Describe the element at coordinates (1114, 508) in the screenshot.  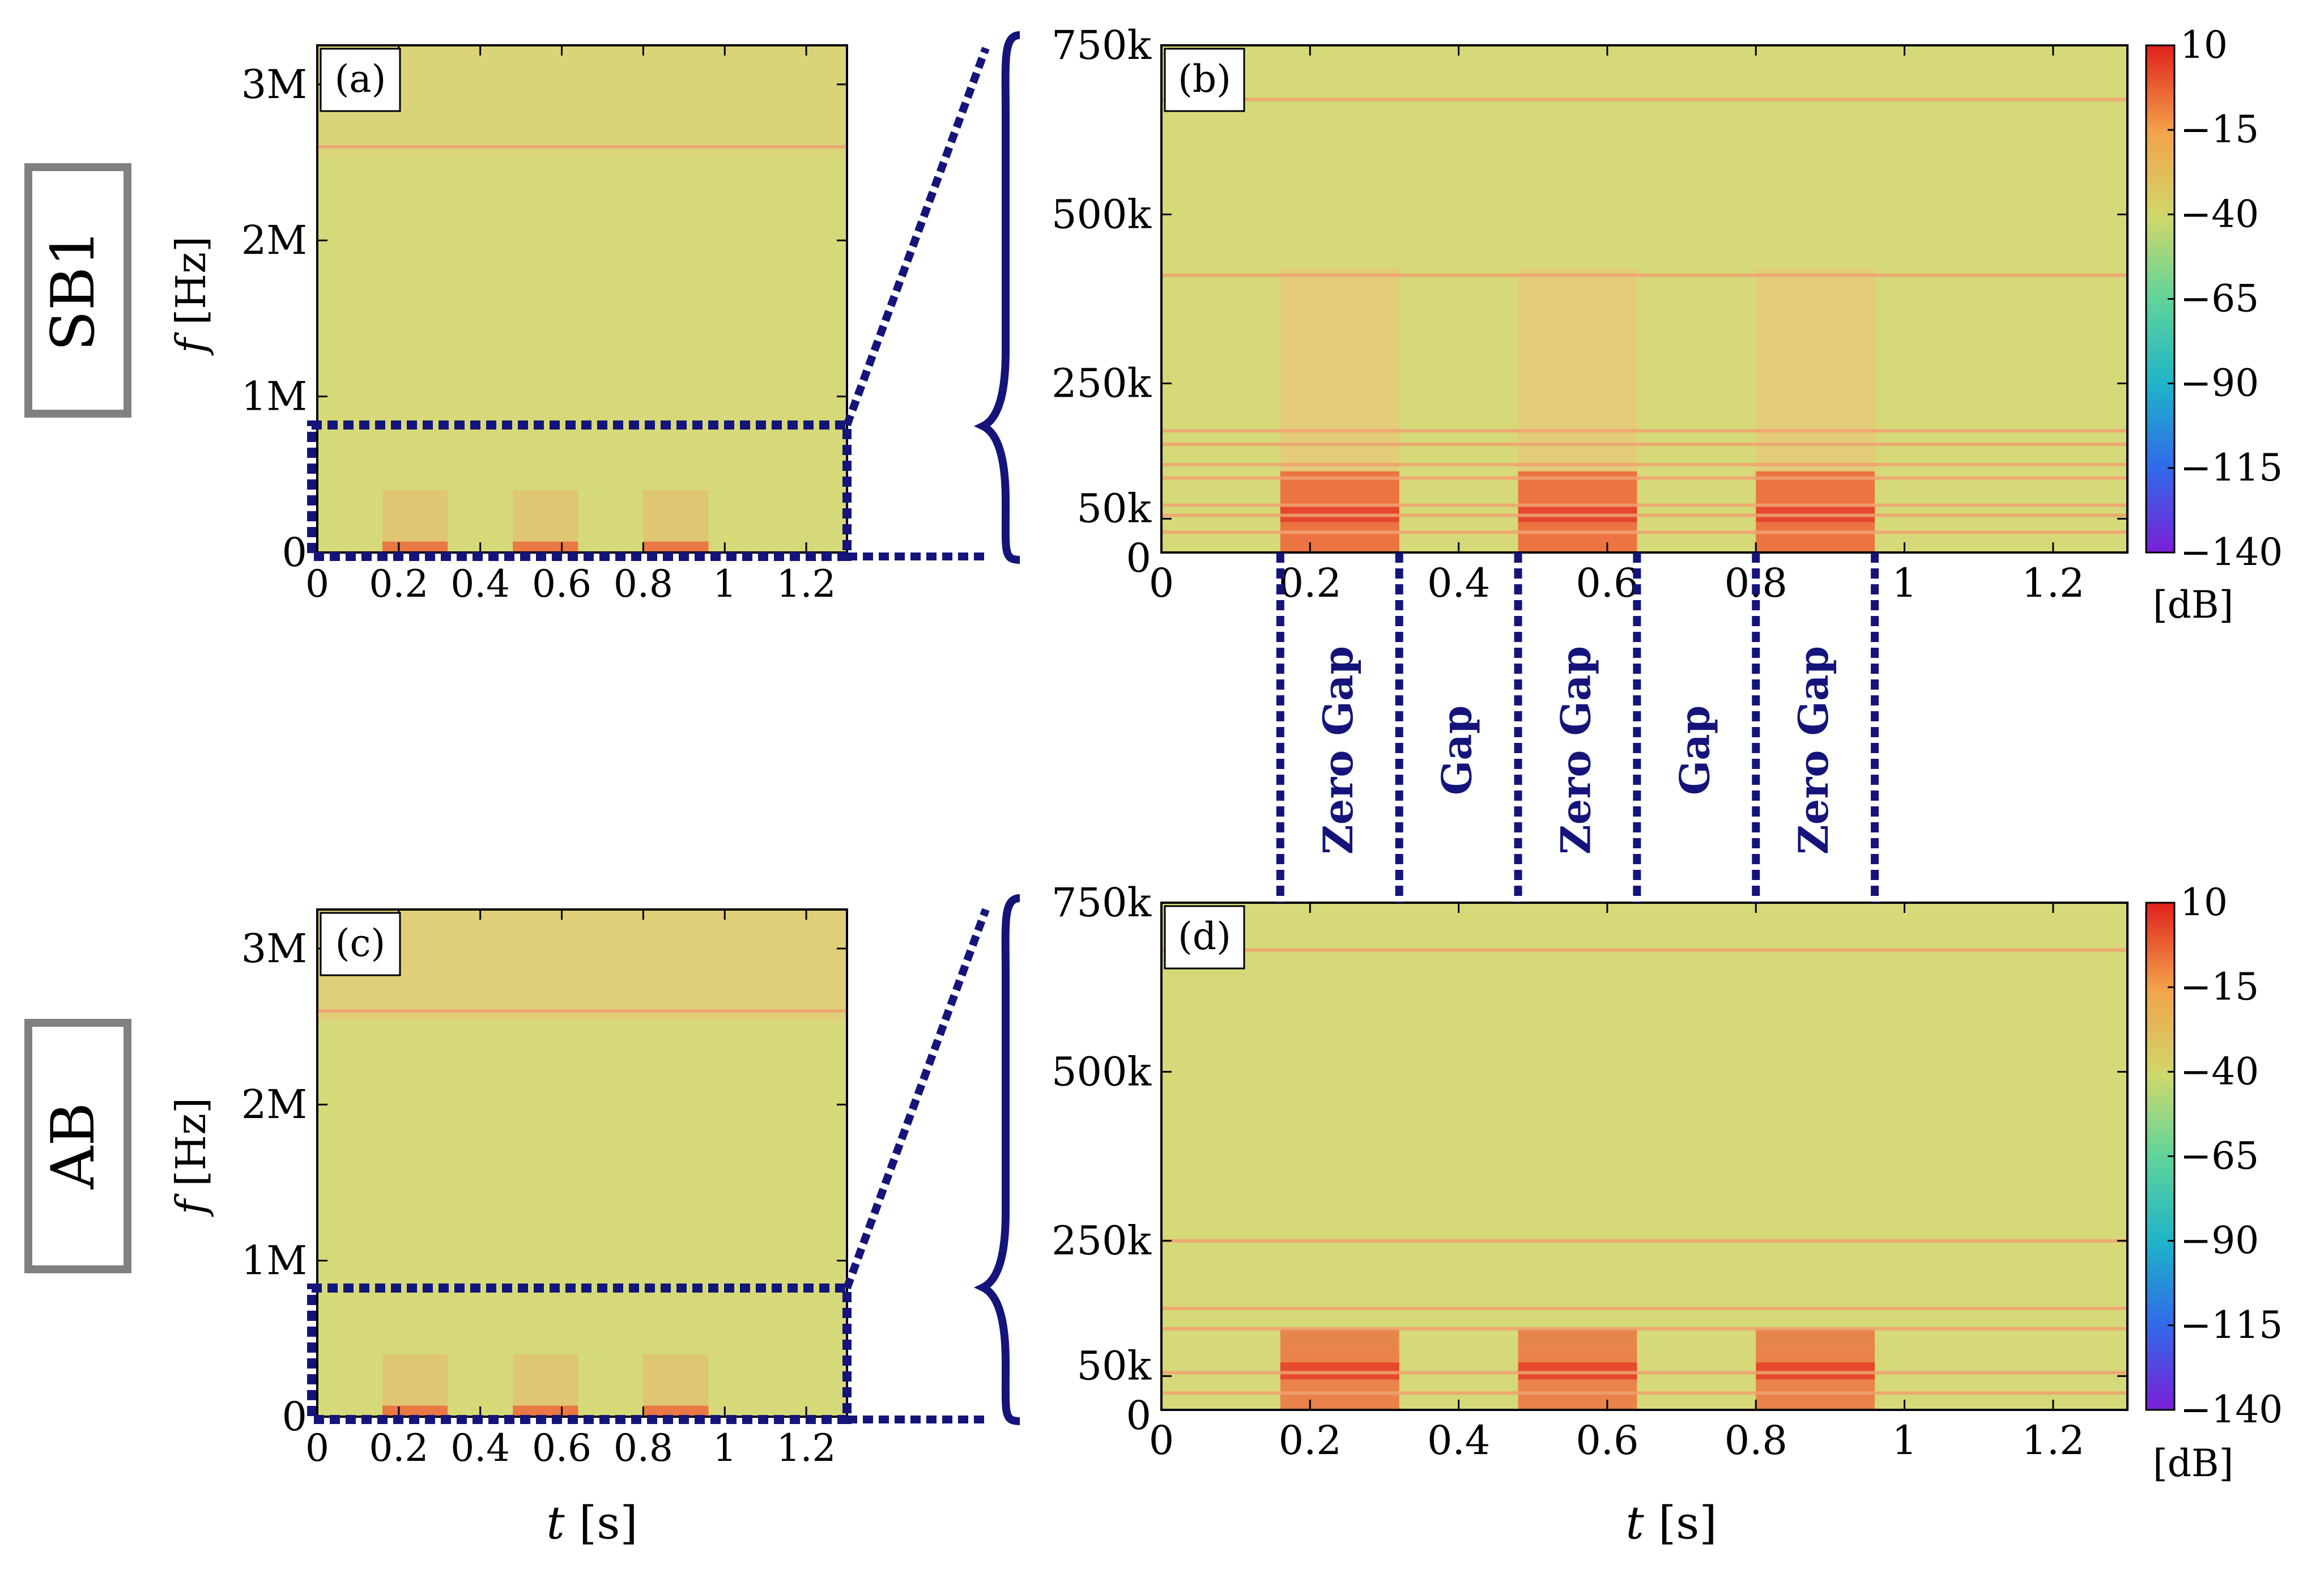
I see `ytick-label-b-1: 50k` at that location.